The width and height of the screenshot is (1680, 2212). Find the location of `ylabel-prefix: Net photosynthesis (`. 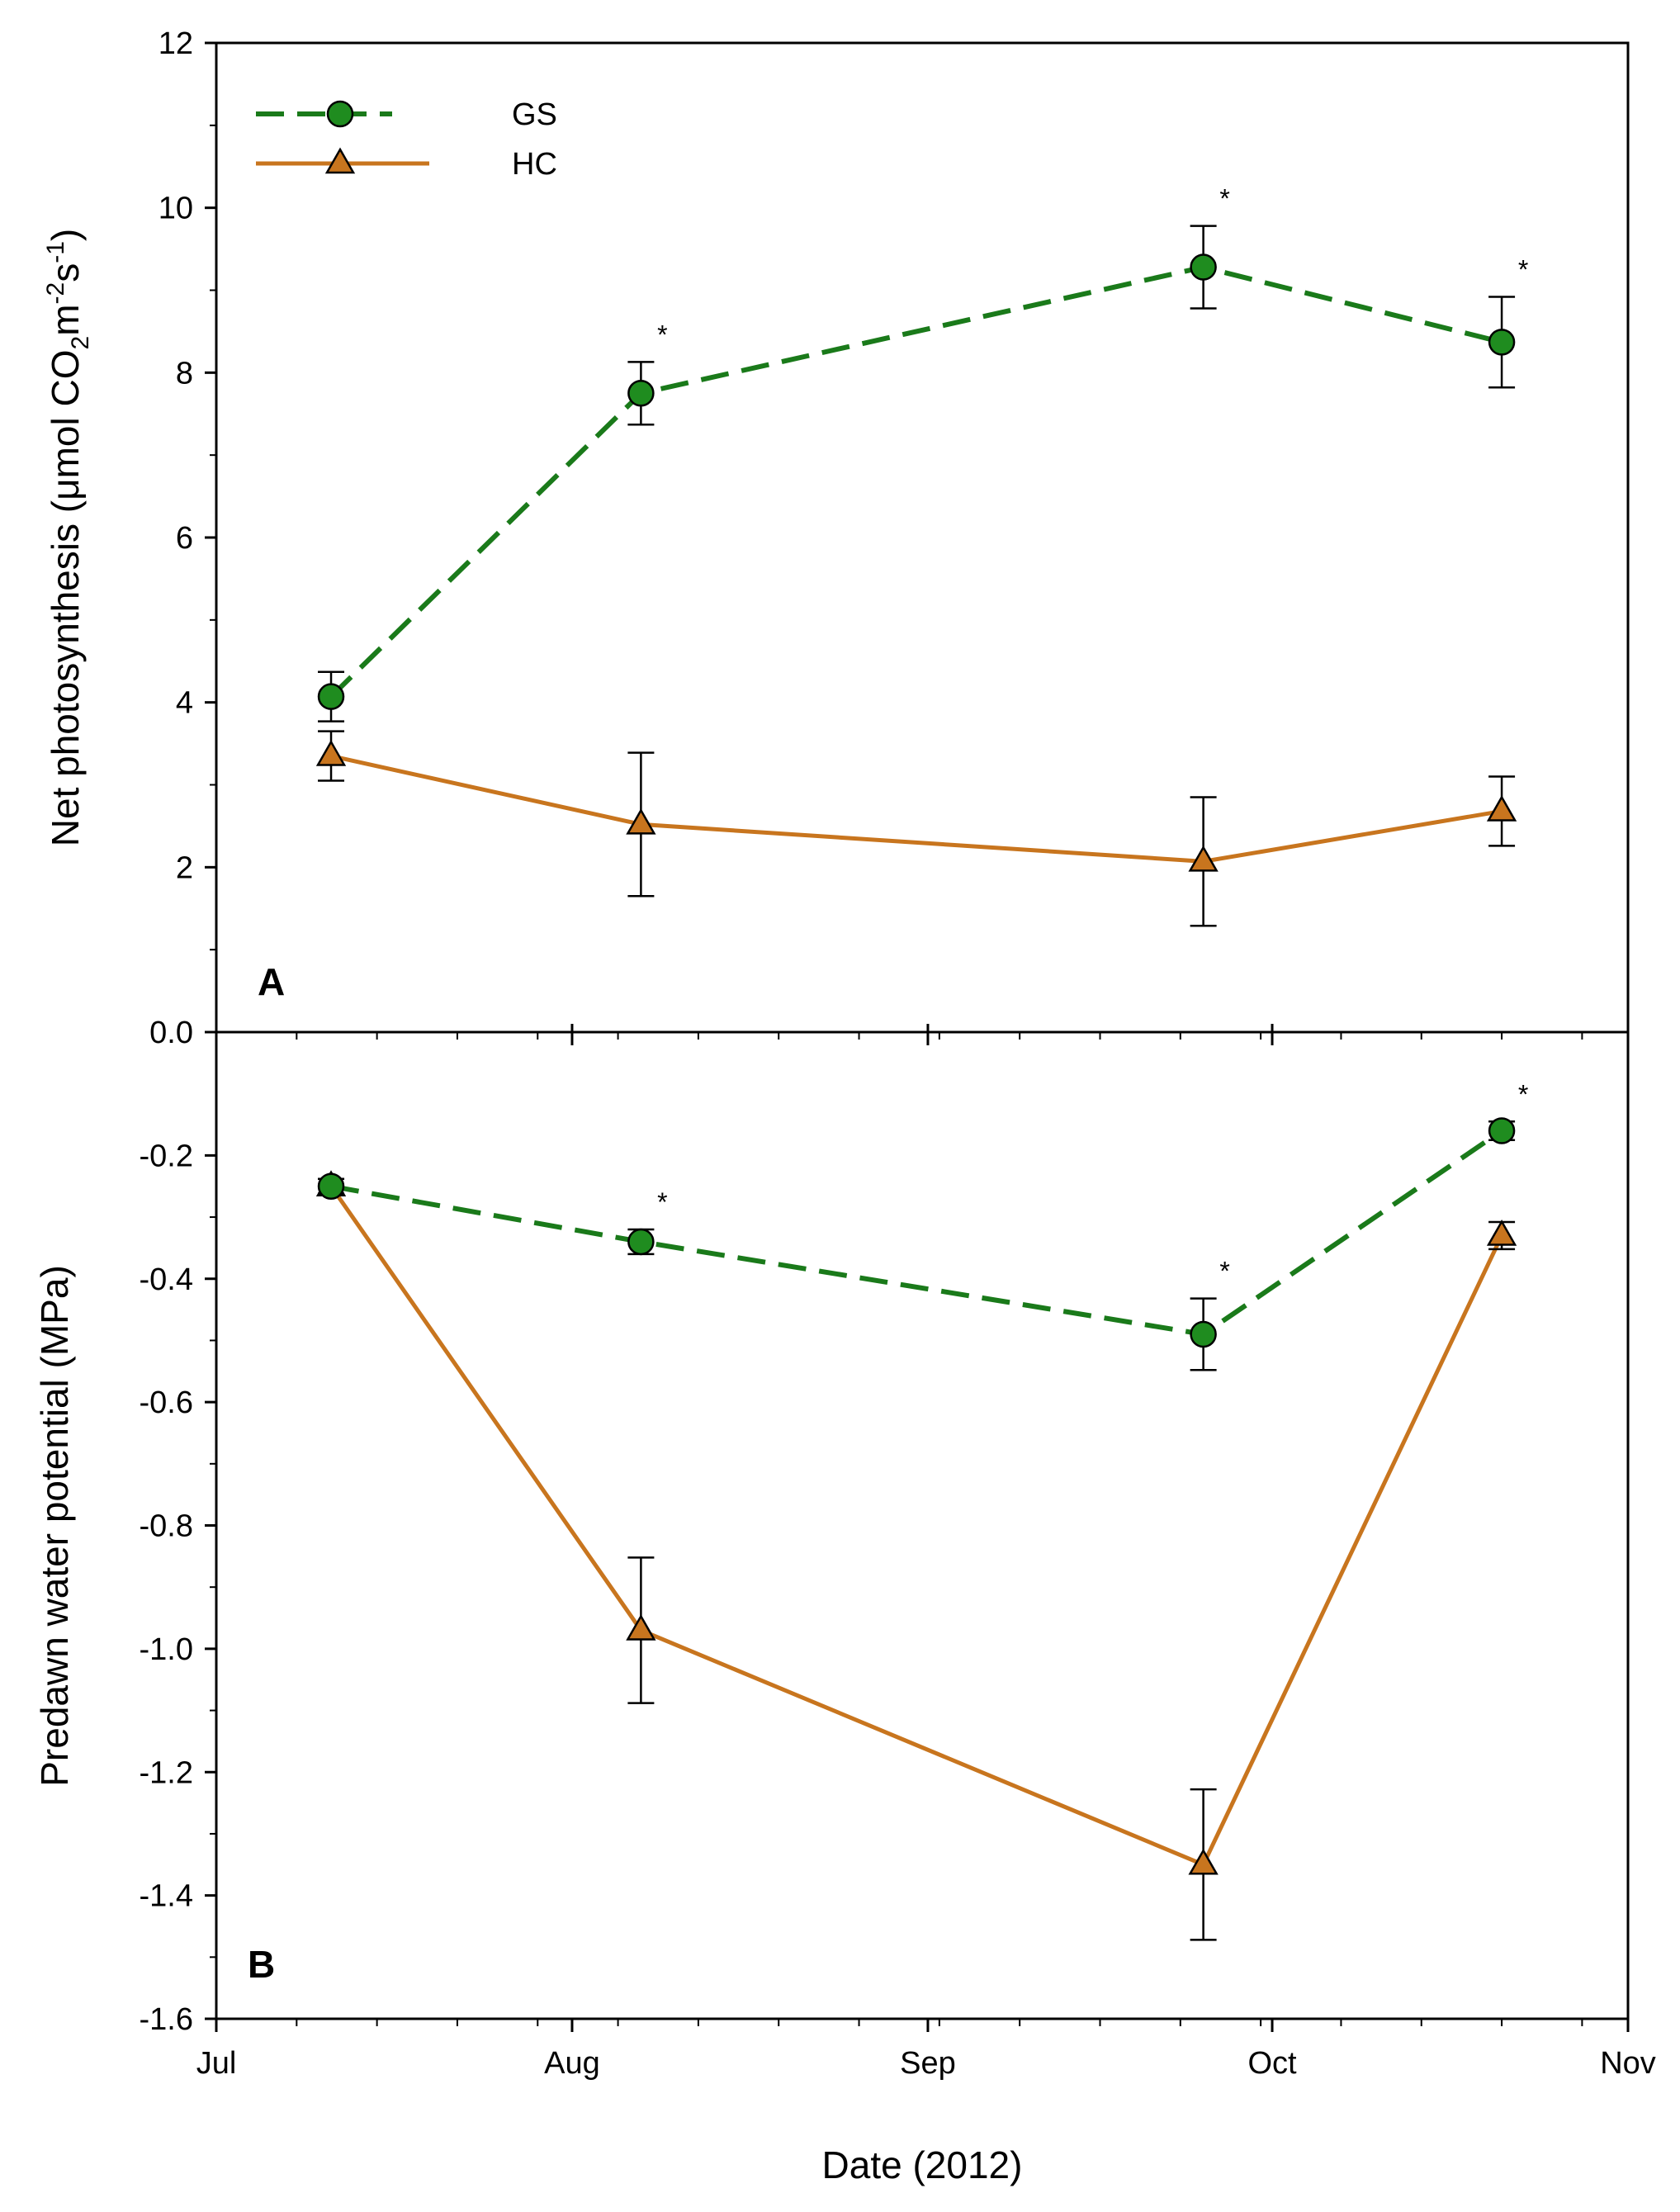

ylabel-prefix: Net photosynthesis ( is located at coordinates (65, 673).